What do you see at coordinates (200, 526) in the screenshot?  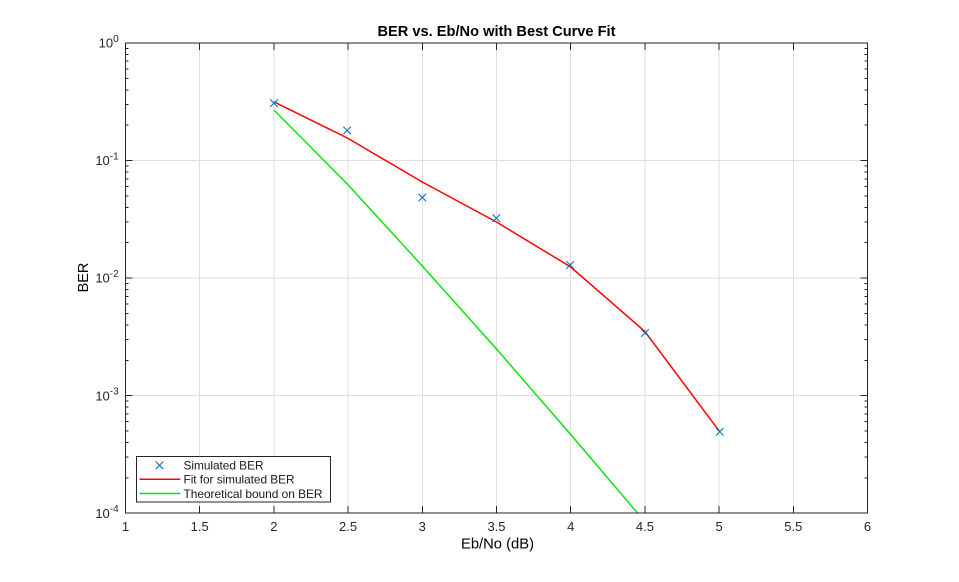 I see `svg-text: 1.5` at bounding box center [200, 526].